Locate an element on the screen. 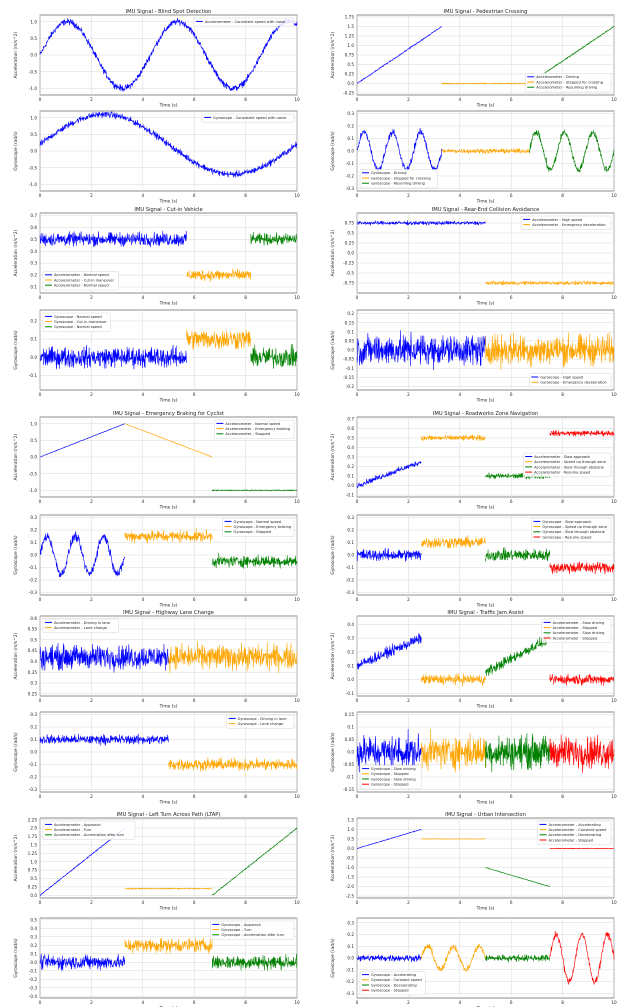  y-tick-label: 0.7 is located at coordinates (33, 215).